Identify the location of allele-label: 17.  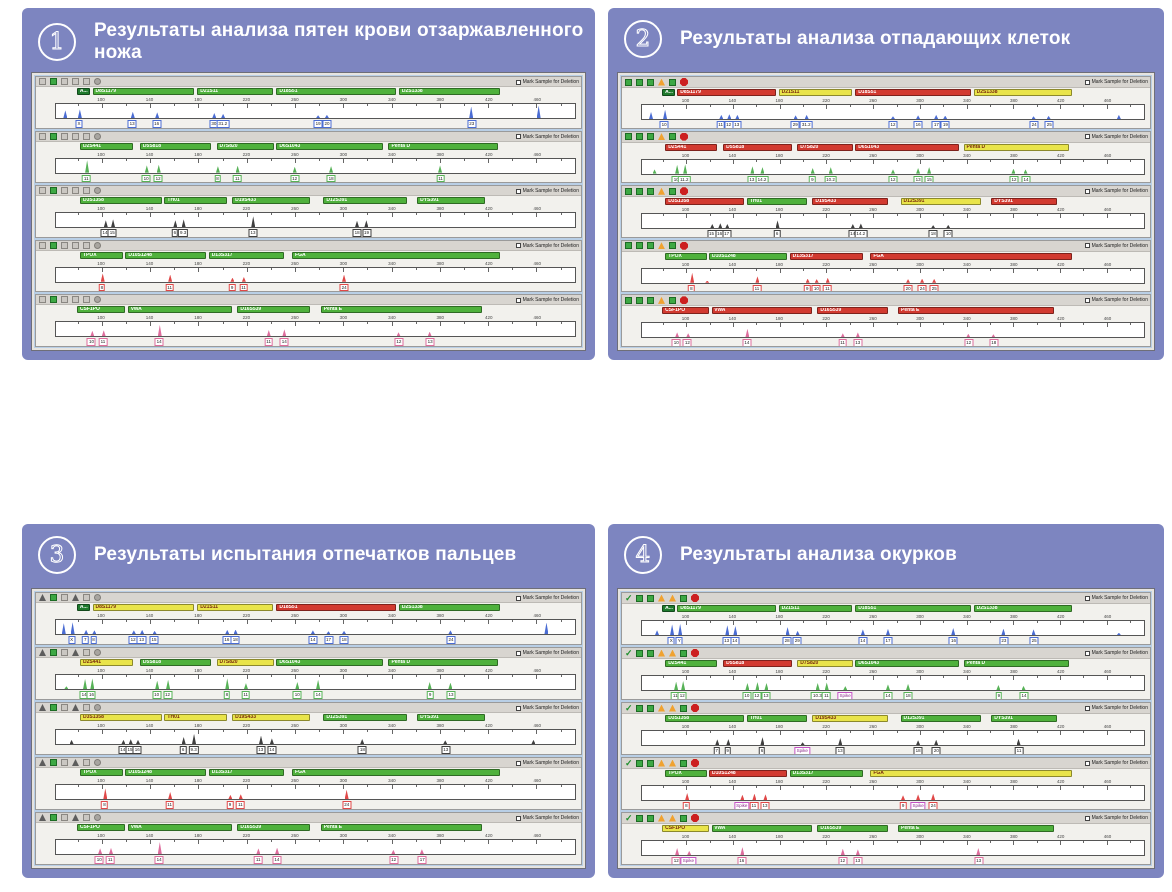
(936, 124).